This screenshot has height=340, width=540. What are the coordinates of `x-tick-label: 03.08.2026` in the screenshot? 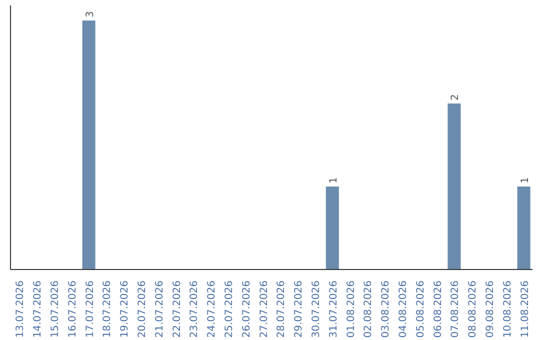 It's located at (386, 309).